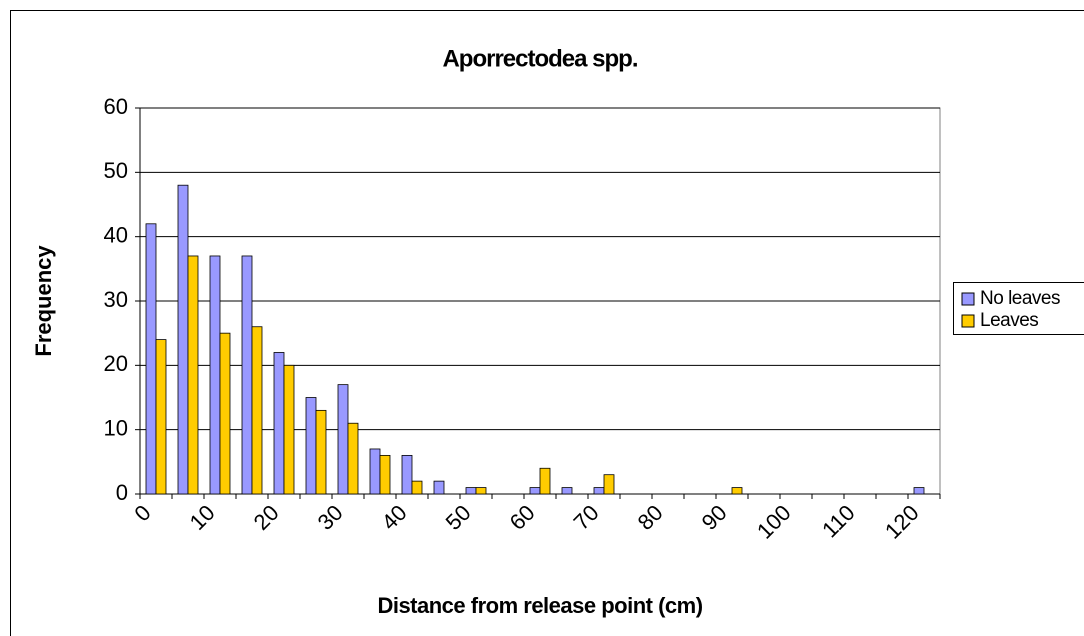  I want to click on y-tick-label: 20, so click(116, 363).